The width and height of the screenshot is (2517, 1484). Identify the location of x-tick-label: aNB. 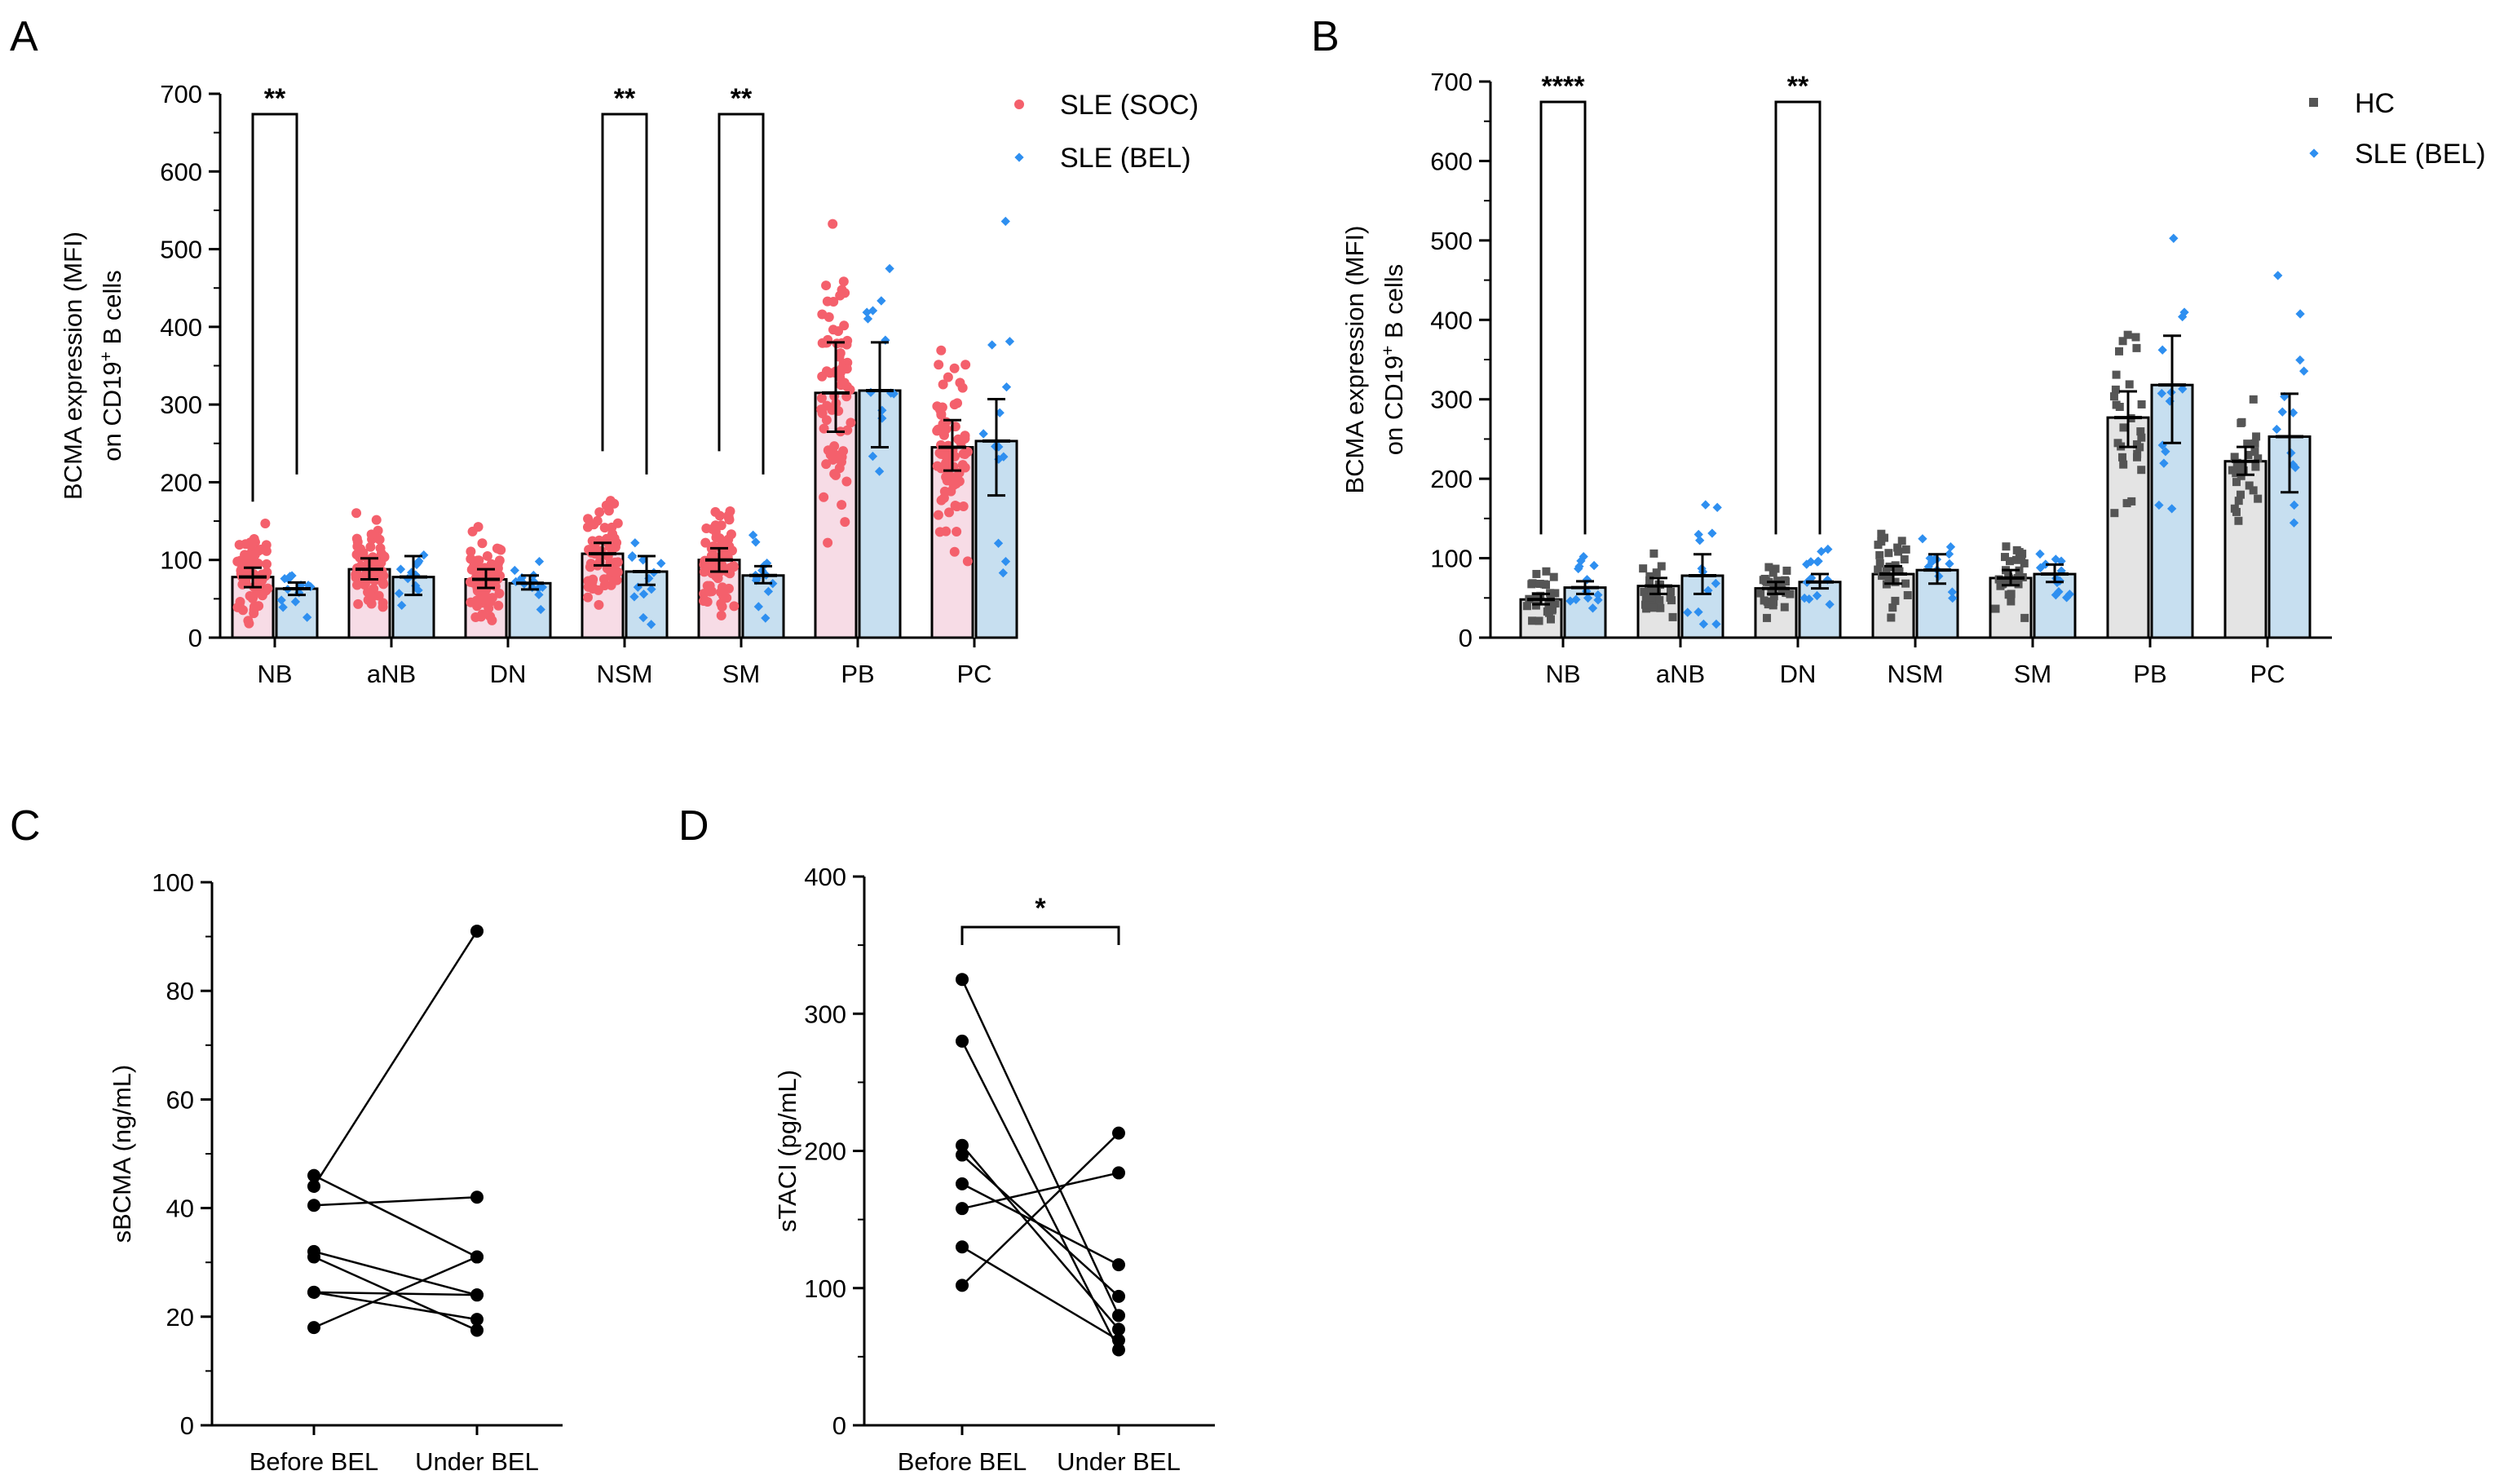
(1681, 674).